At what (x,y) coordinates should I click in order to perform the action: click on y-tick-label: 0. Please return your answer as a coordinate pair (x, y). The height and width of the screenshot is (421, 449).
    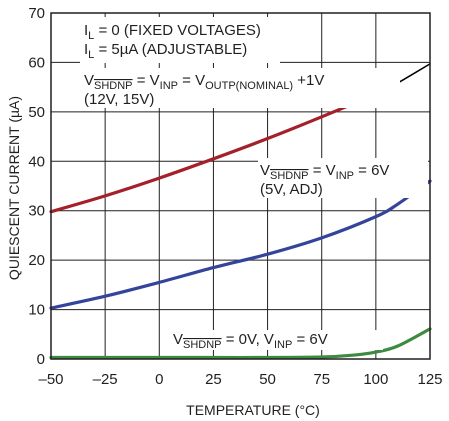
    Looking at the image, I should click on (41, 359).